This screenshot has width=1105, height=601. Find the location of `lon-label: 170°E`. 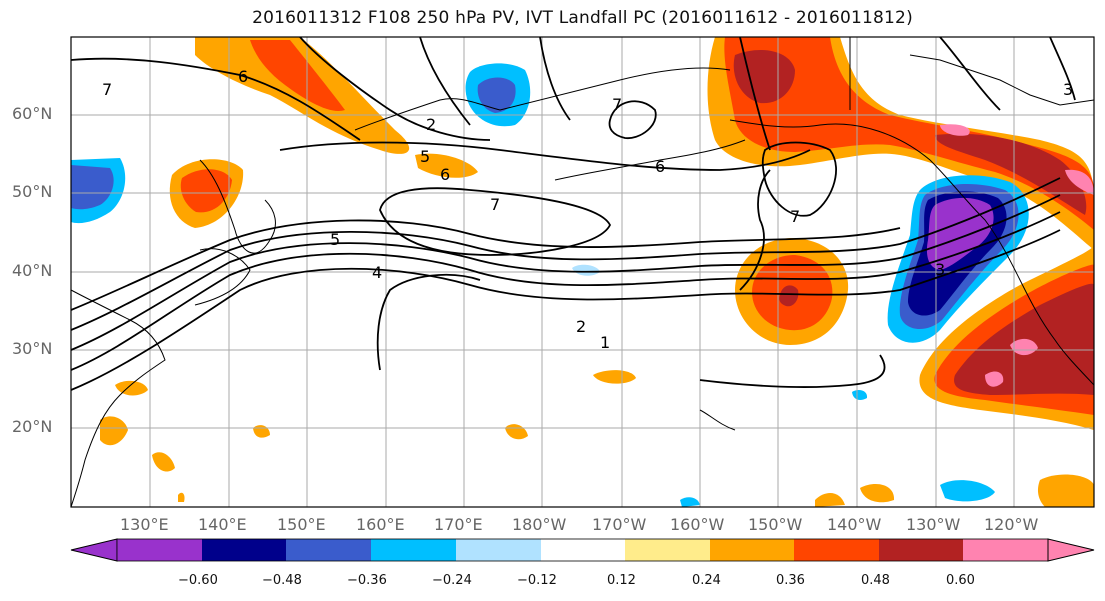

lon-label: 170°E is located at coordinates (458, 524).